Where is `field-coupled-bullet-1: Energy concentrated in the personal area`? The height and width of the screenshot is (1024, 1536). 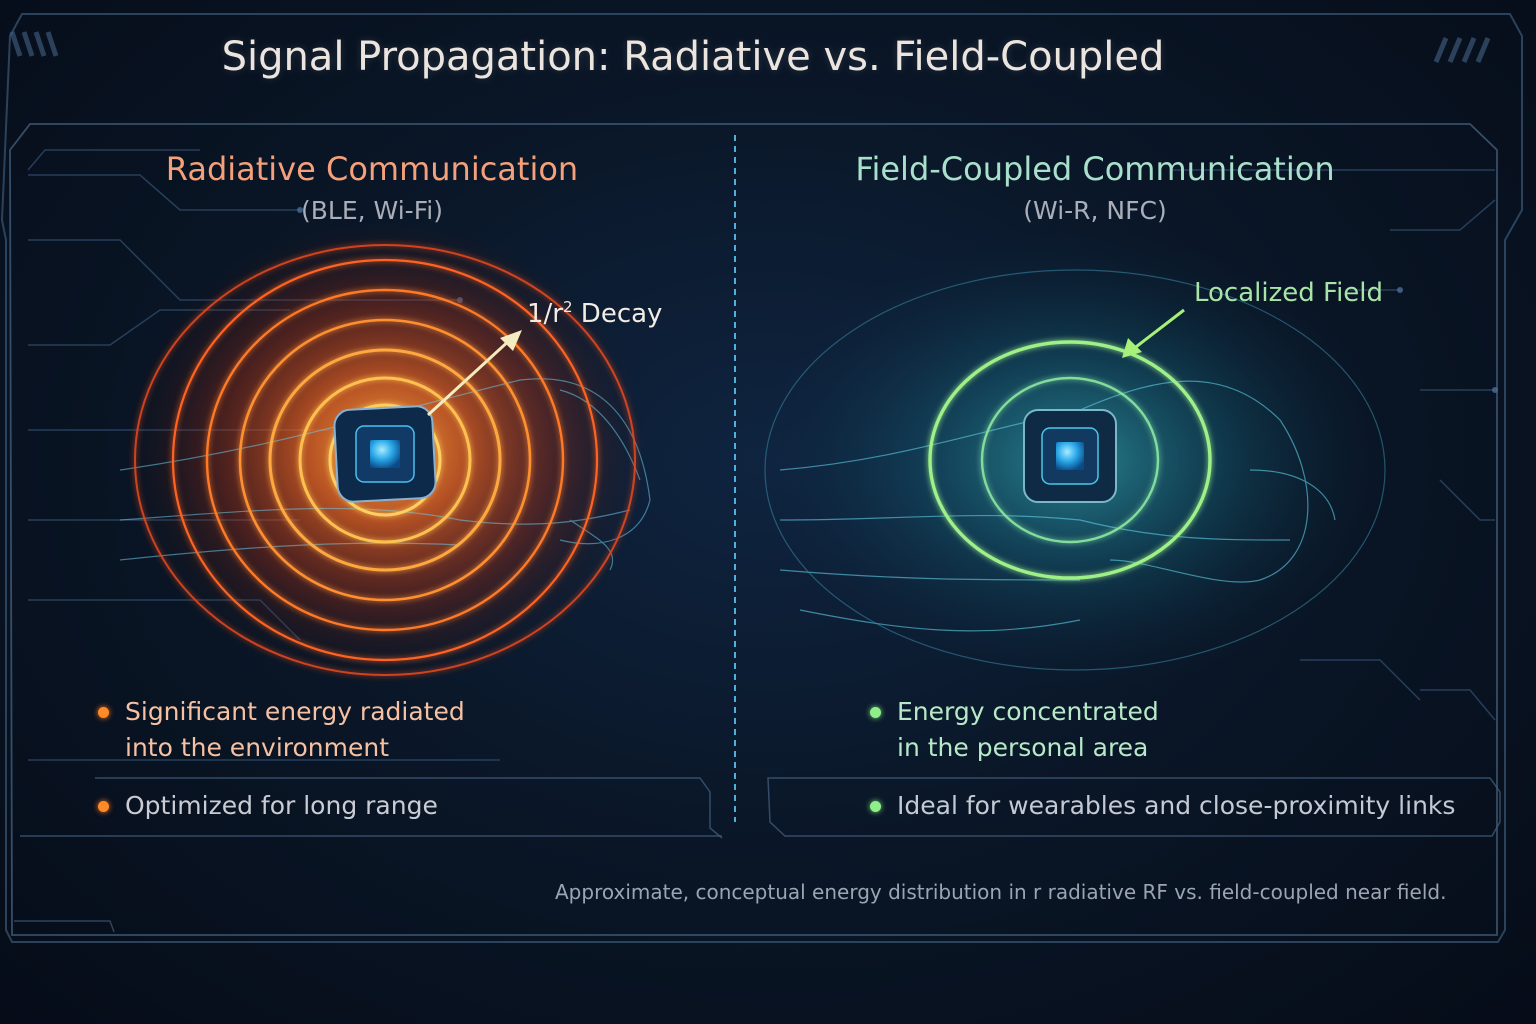
field-coupled-bullet-1: Energy concentrated in the personal area is located at coordinates (1014, 730).